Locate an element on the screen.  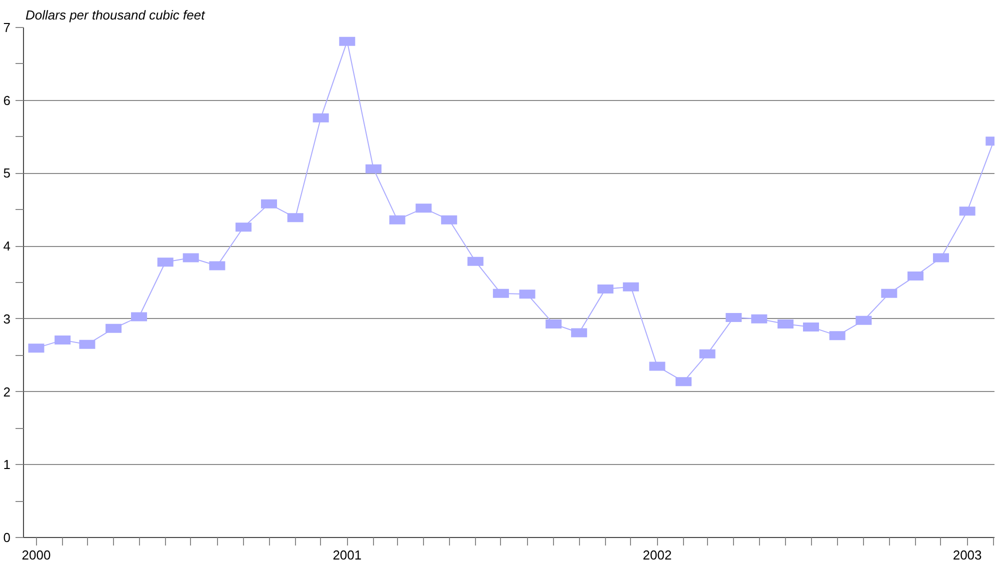
x-tick-label: 2000 is located at coordinates (36, 555).